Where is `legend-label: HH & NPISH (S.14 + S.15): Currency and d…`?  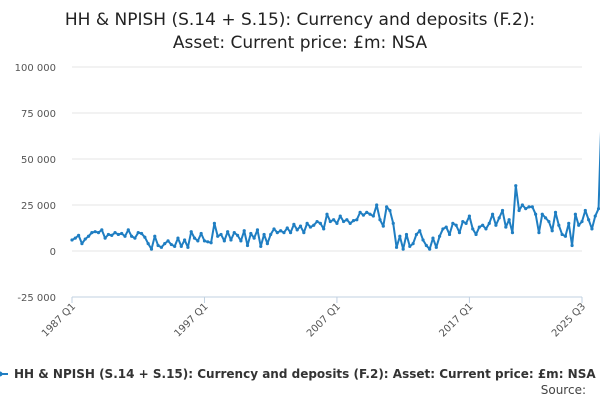
legend-label: HH & NPISH (S.14 + S.15): Currency and d… is located at coordinates (305, 374).